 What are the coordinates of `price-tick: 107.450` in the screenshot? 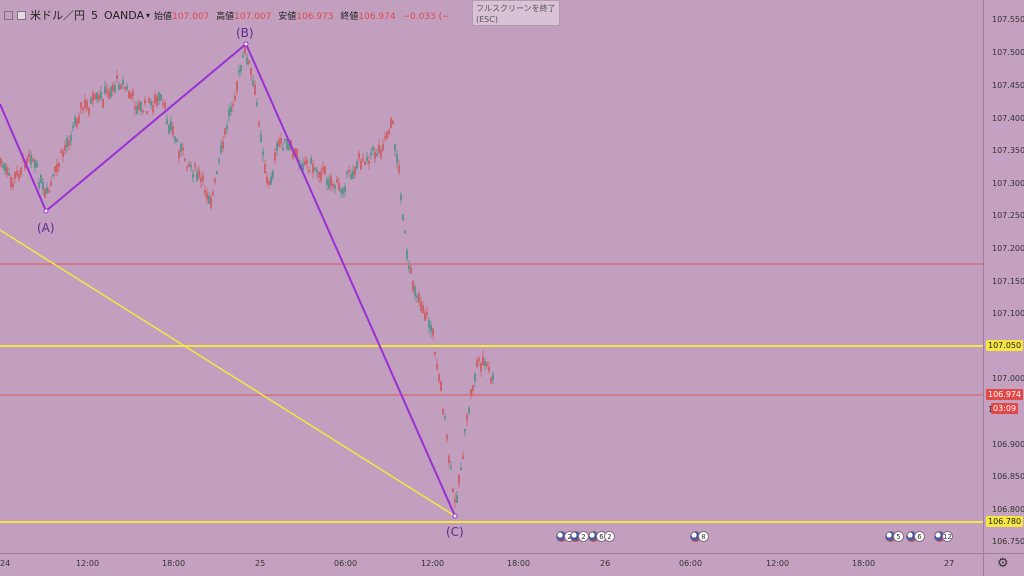 It's located at (1008, 85).